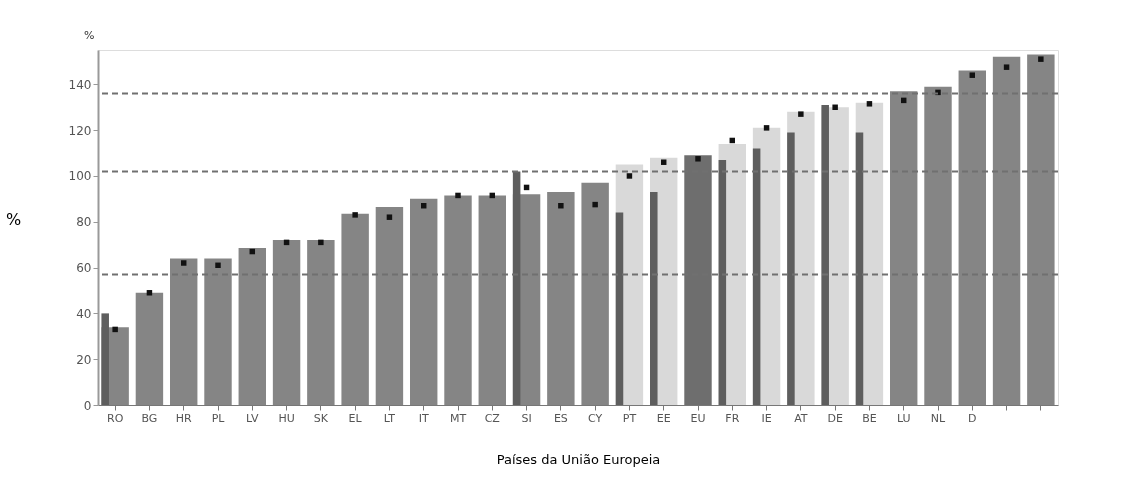 This screenshot has width=1134, height=504. What do you see at coordinates (115, 418) in the screenshot?
I see `x-tick-label: RO` at bounding box center [115, 418].